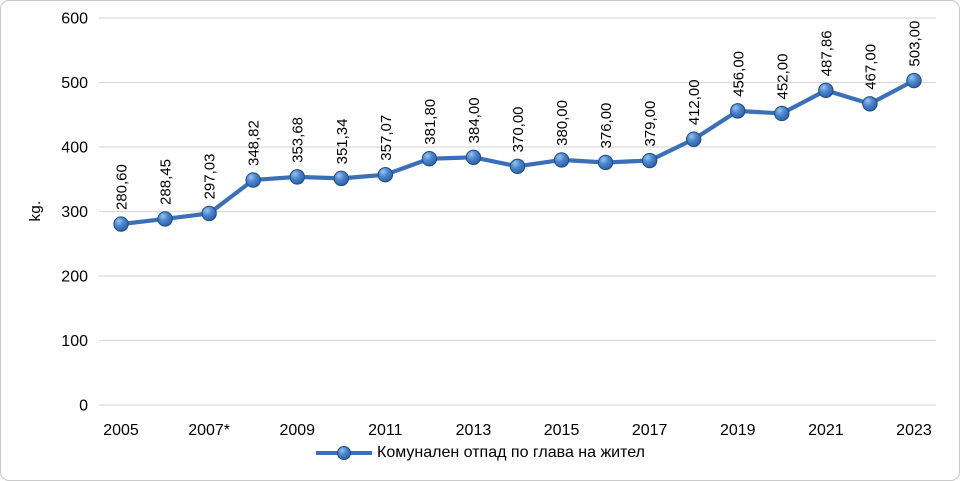  Describe the element at coordinates (606, 126) in the screenshot. I see `data-point-label: 376,00` at that location.